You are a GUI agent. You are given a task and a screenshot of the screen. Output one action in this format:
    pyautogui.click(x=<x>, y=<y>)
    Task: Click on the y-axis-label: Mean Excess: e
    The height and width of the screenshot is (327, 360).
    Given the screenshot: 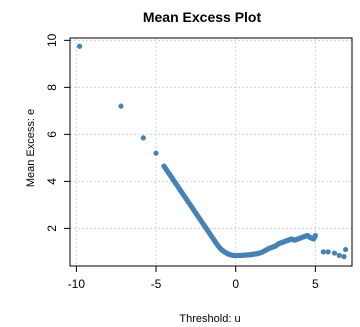 What is the action you would take?
    pyautogui.click(x=31, y=148)
    